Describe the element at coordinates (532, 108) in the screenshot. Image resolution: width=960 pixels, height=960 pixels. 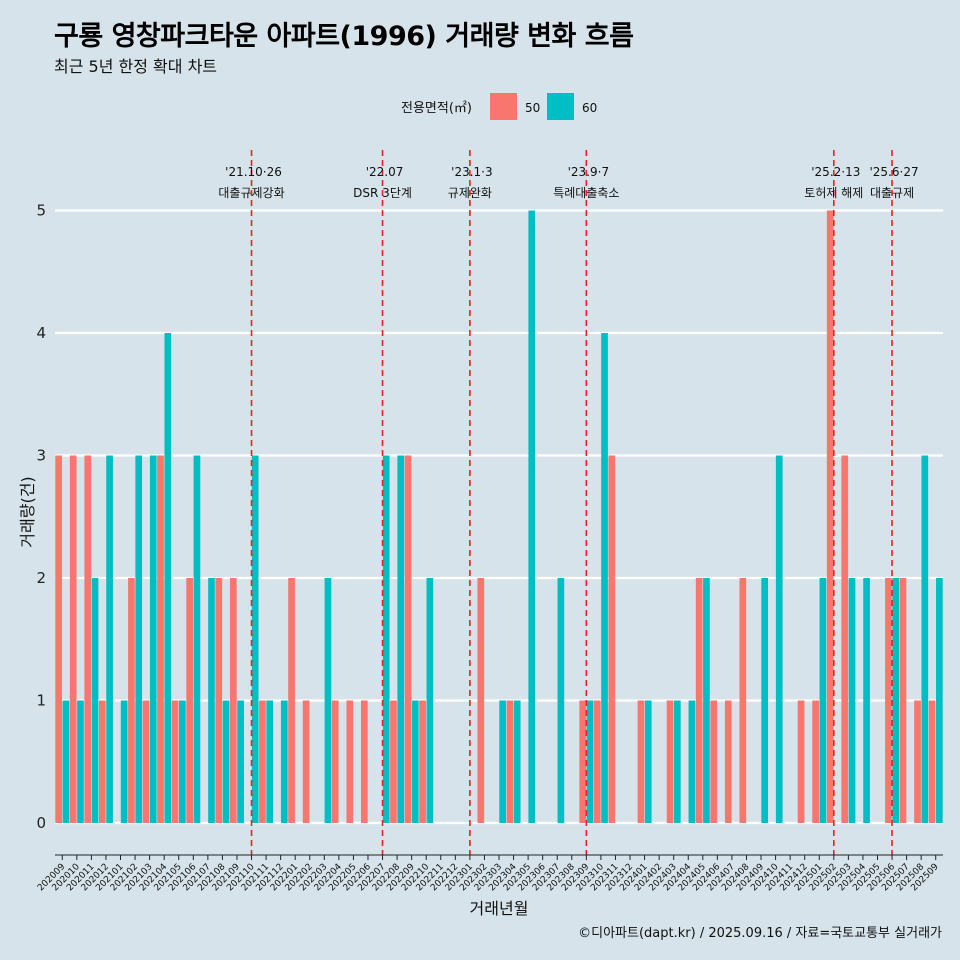
I see `legend-label-50: 50` at that location.